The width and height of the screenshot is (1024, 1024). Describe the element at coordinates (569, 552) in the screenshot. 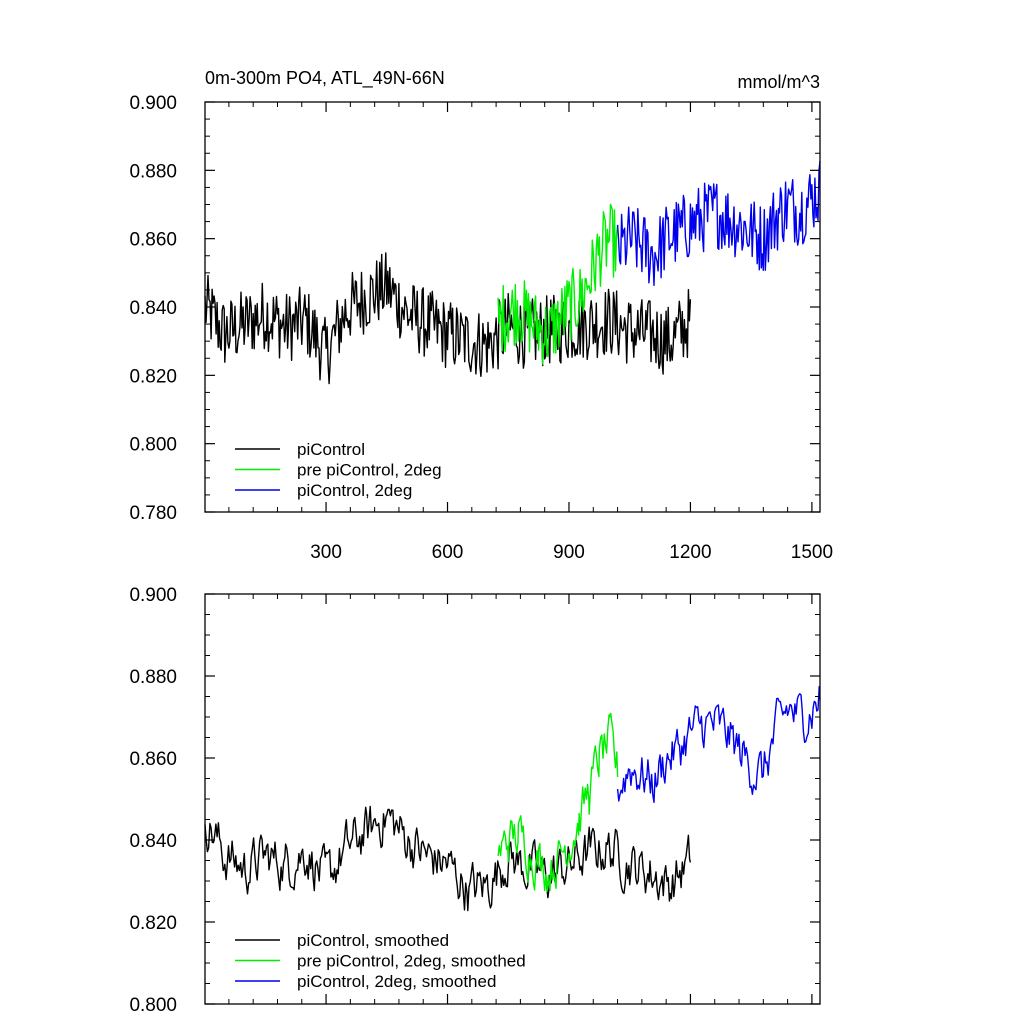

I see `x-tick-label: 900` at that location.